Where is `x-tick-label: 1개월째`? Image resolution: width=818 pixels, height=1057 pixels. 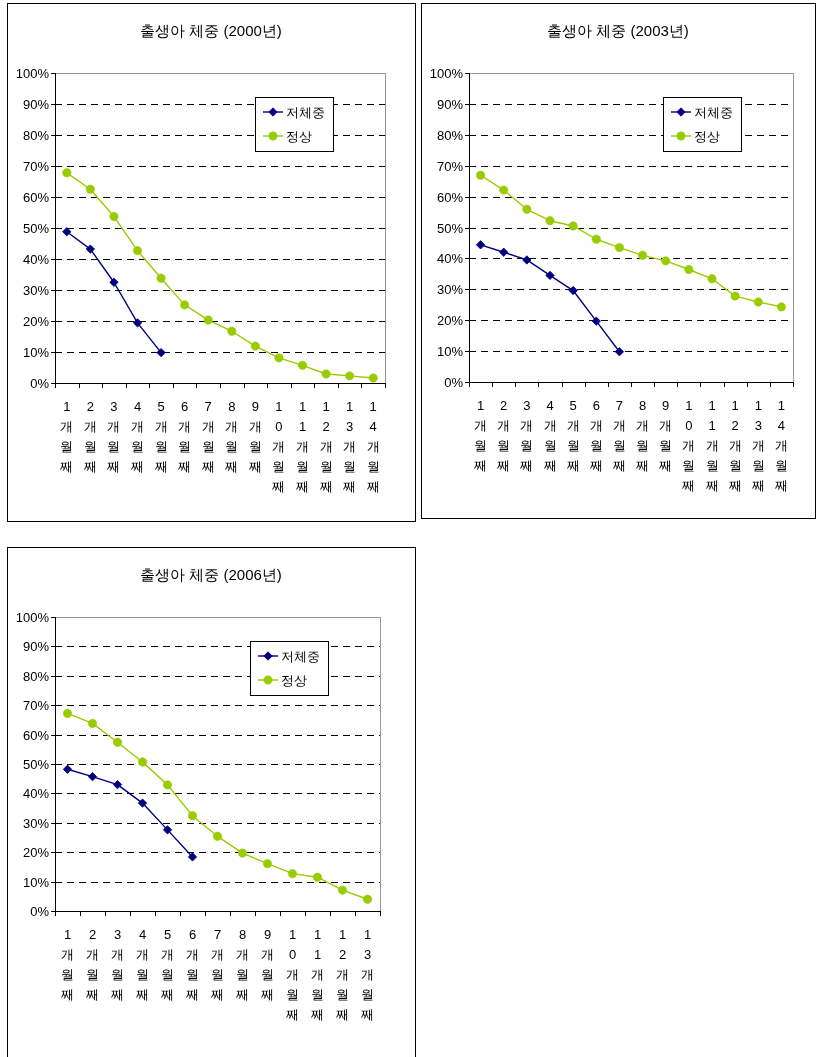
x-tick-label: 1개월째 is located at coordinates (481, 435).